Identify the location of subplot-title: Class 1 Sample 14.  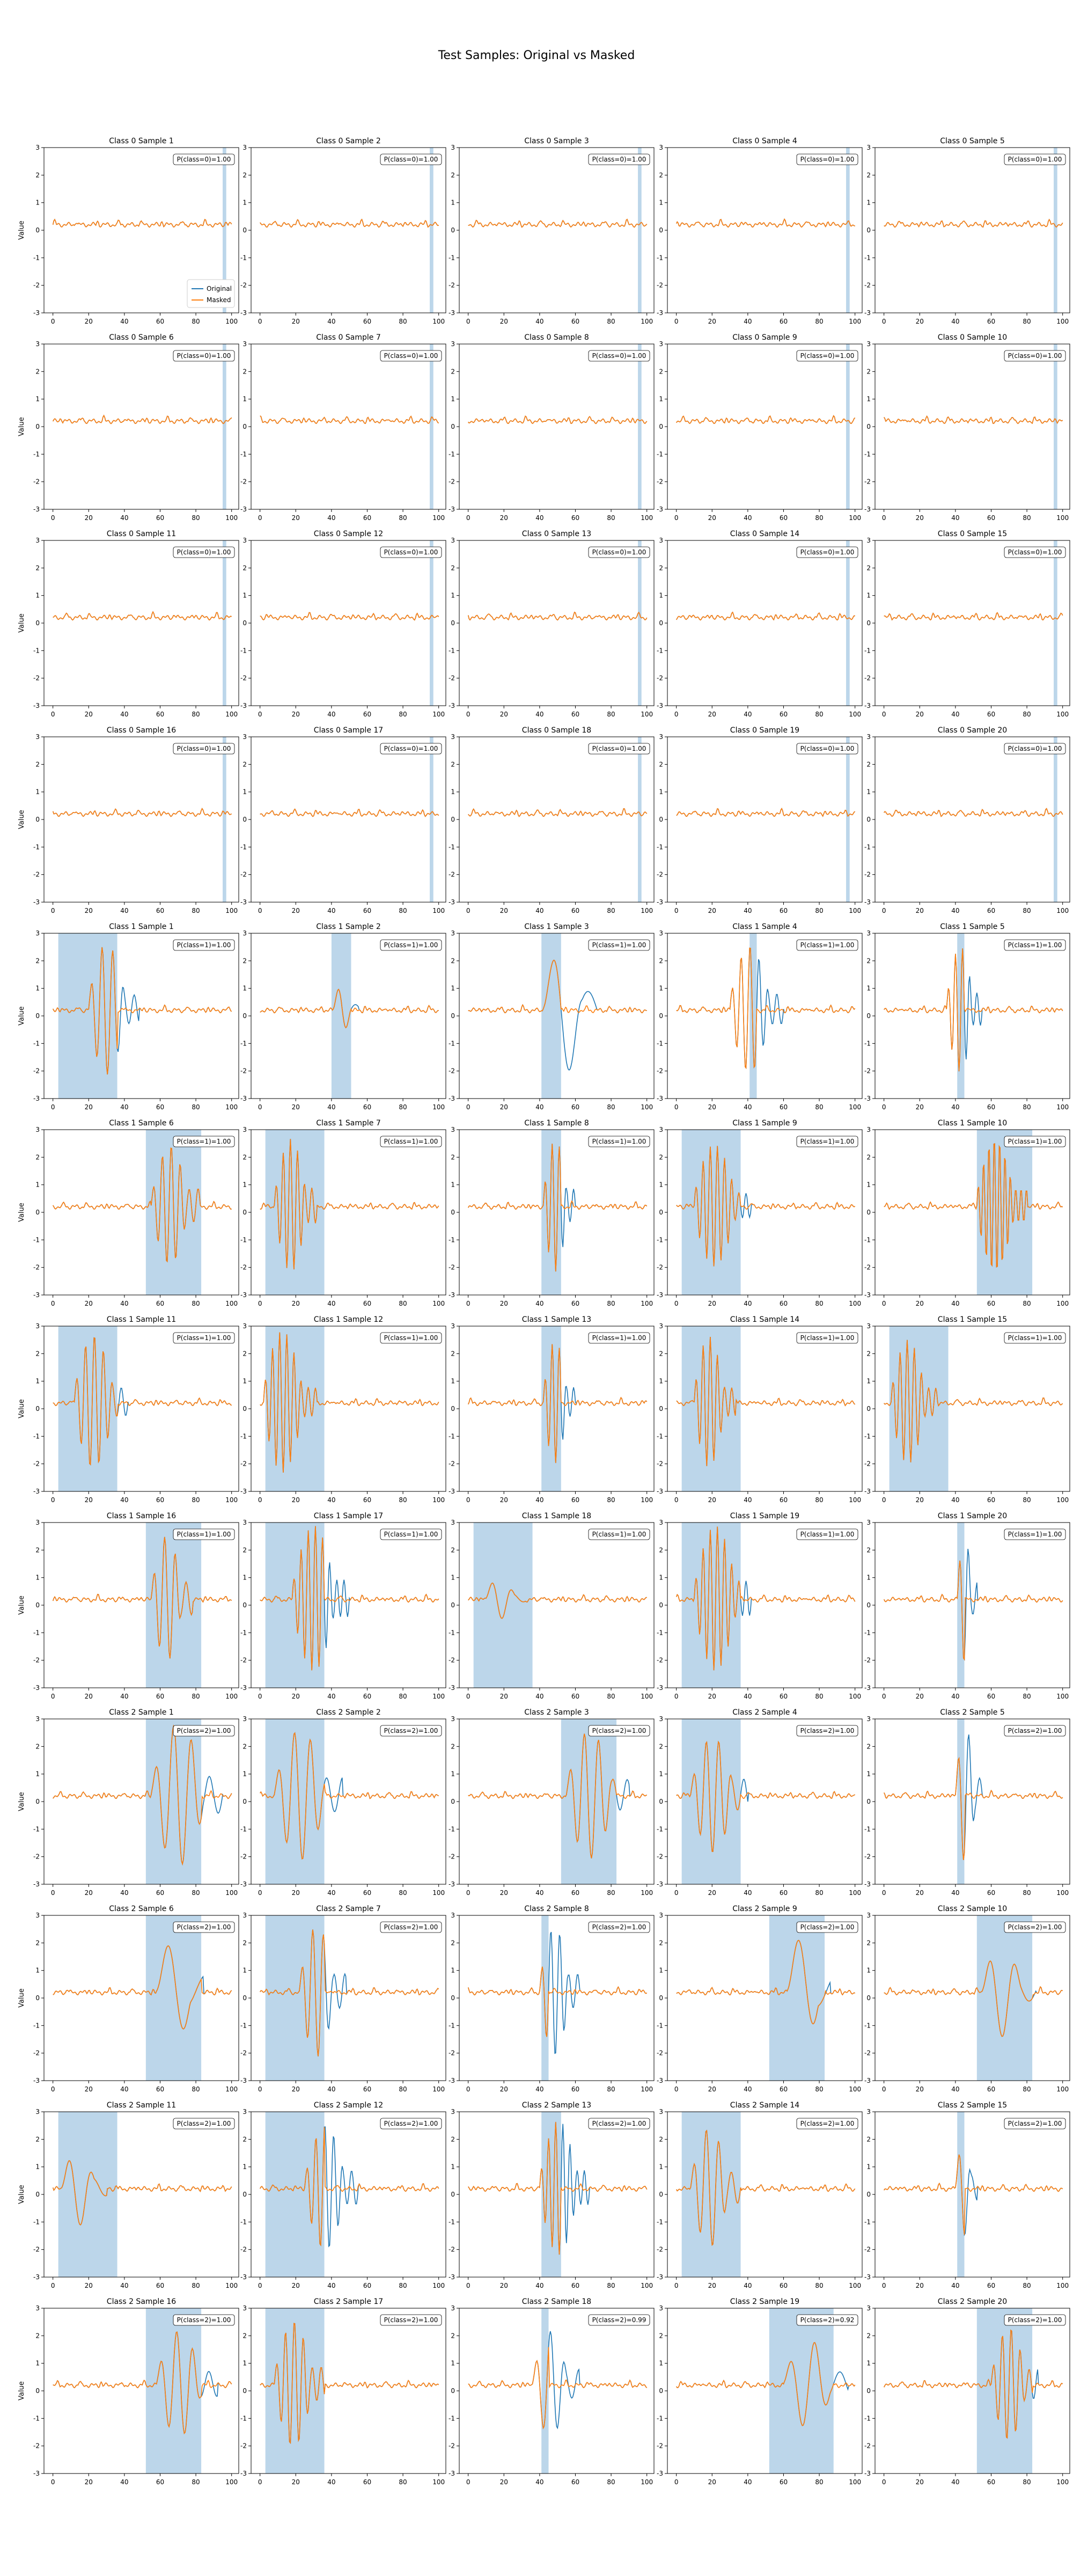
(764, 1319).